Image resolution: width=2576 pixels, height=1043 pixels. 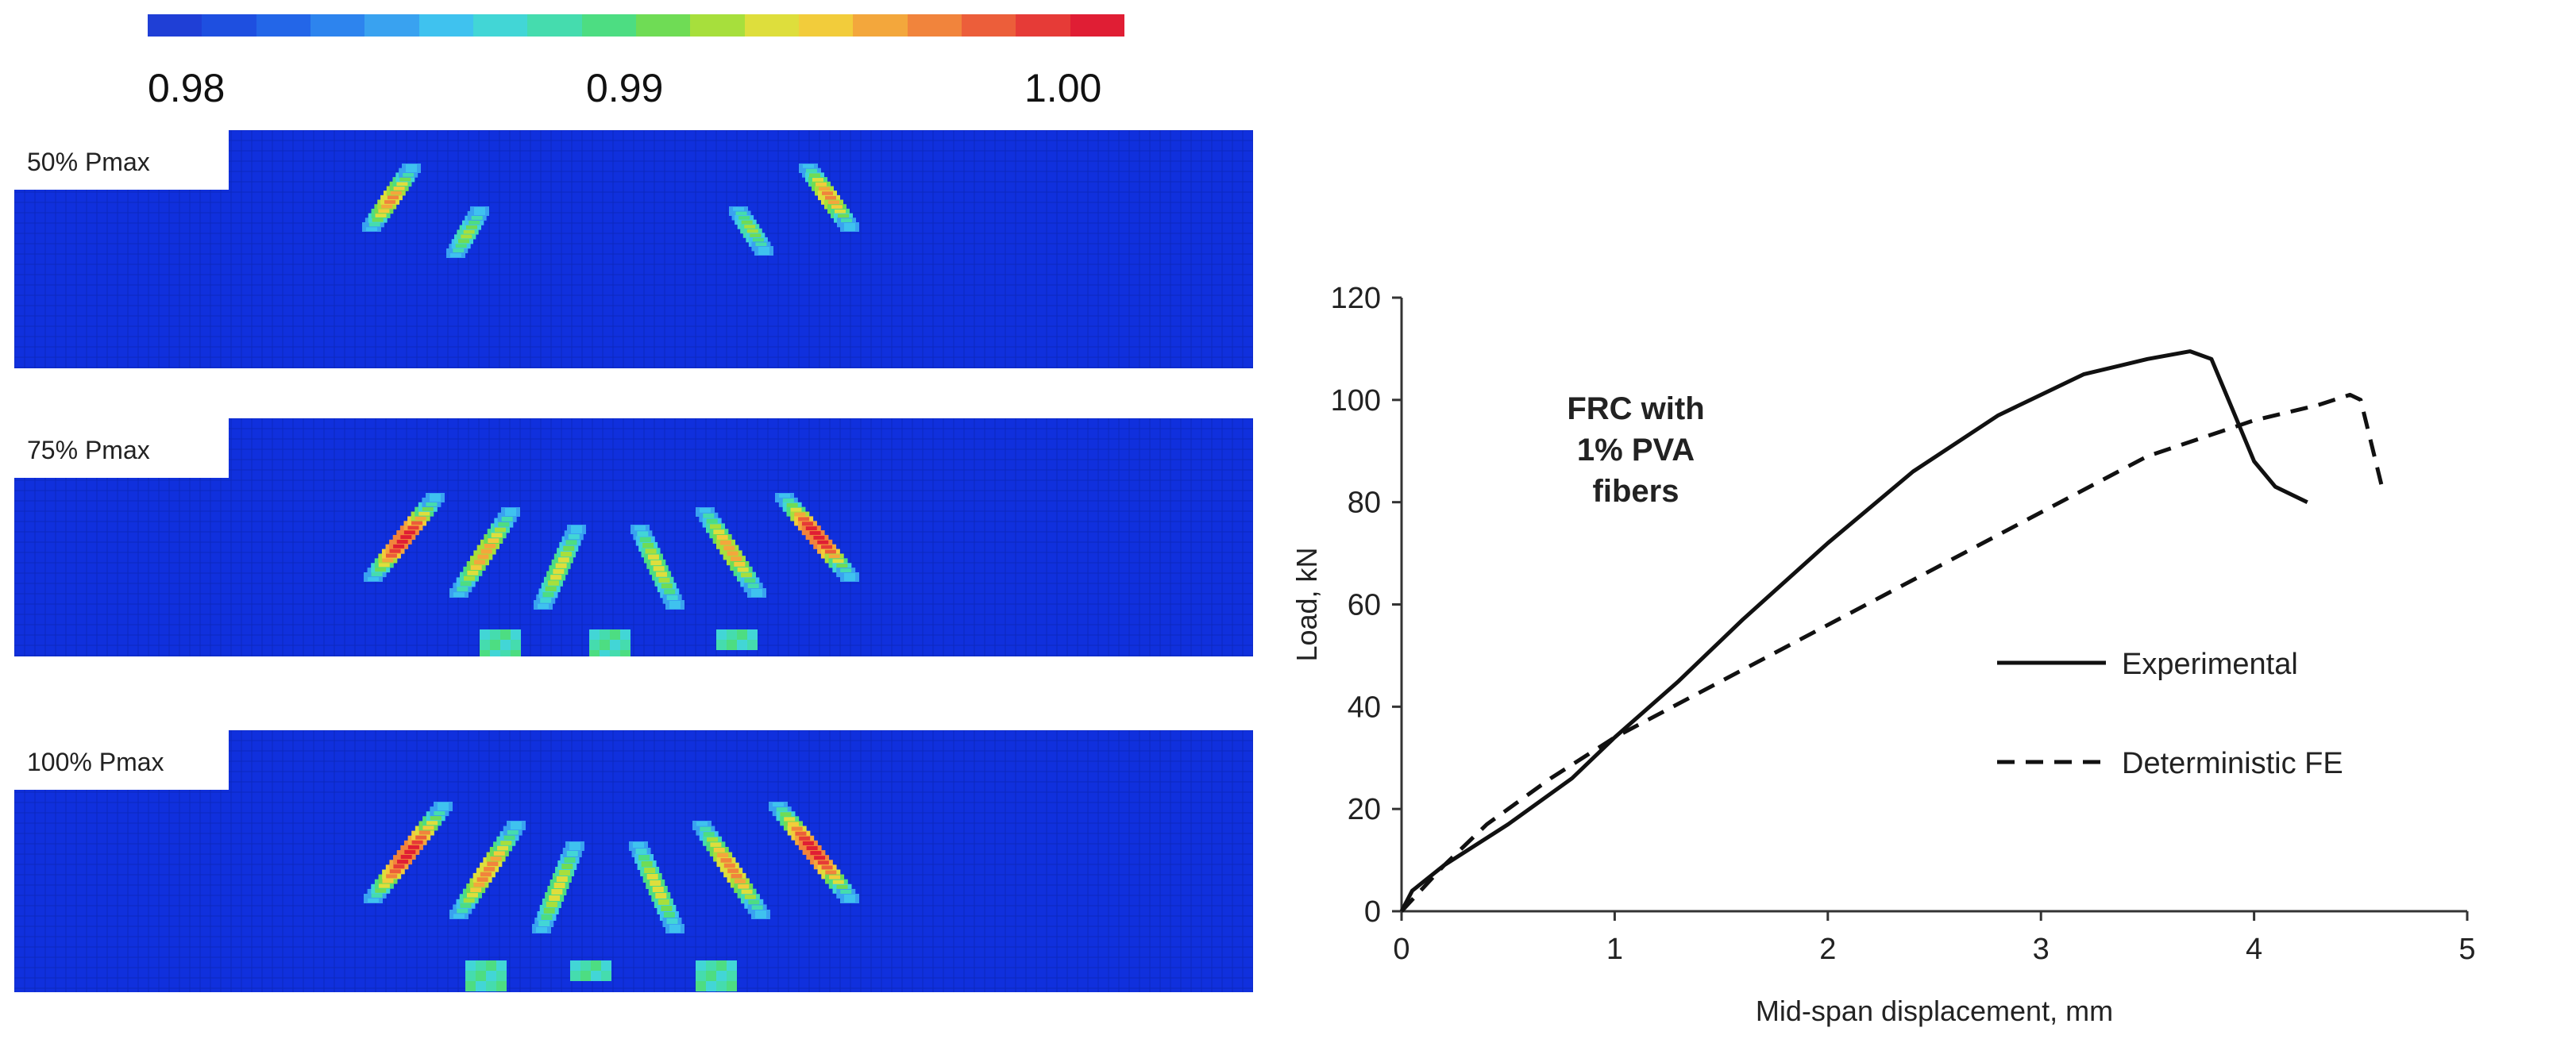 I want to click on contour-100-pmax: 100% Pmax, so click(x=633, y=861).